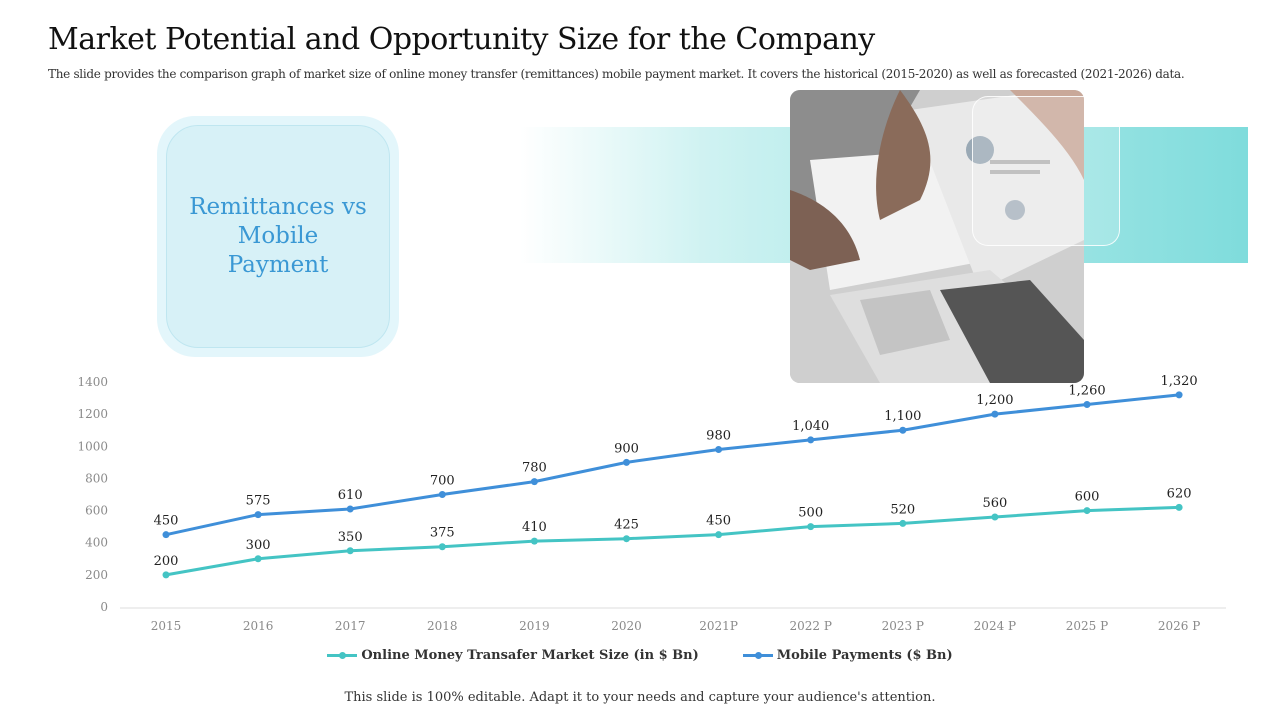 Image resolution: width=1280 pixels, height=720 pixels. What do you see at coordinates (672, 541) in the screenshot?
I see `series-line` at bounding box center [672, 541].